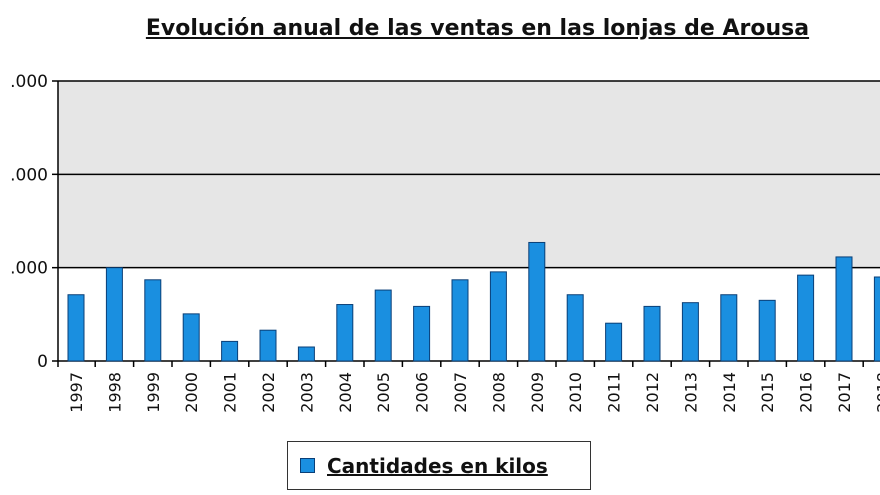 The image size is (880, 495). I want to click on legend-label: Cantidades en kilos, so click(437, 465).